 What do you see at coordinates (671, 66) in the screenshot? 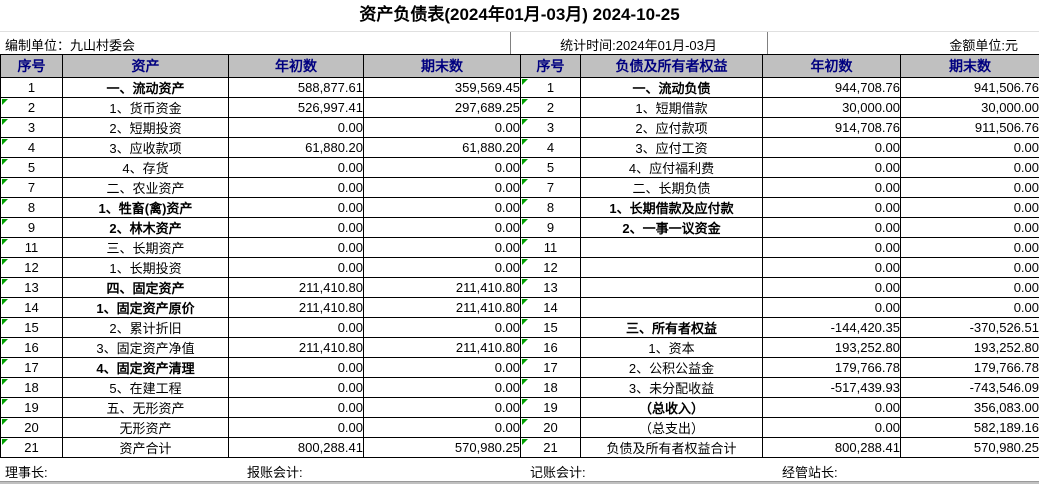
I see `header-liabilities-equity: 负债及所有者权益` at bounding box center [671, 66].